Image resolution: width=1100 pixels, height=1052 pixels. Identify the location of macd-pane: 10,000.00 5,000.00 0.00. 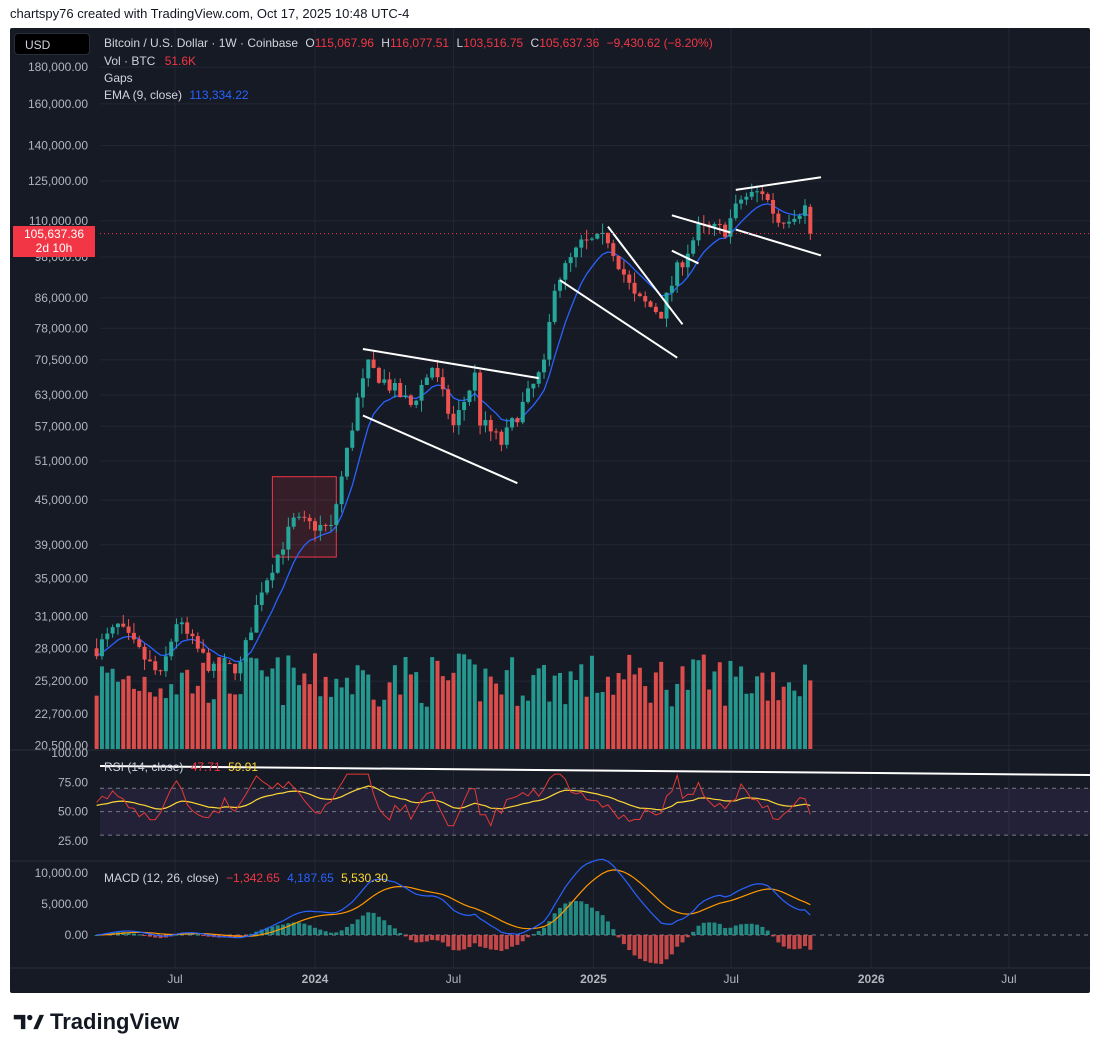
(562, 911).